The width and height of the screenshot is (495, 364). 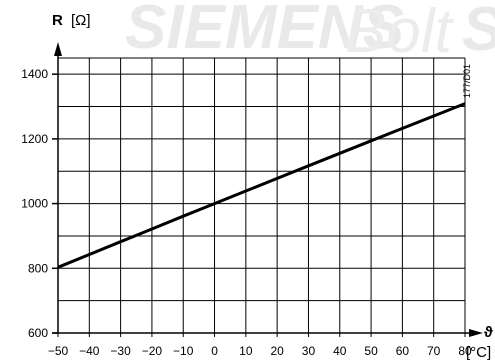 I want to click on watermark-word: Bolt, so click(x=400, y=33).